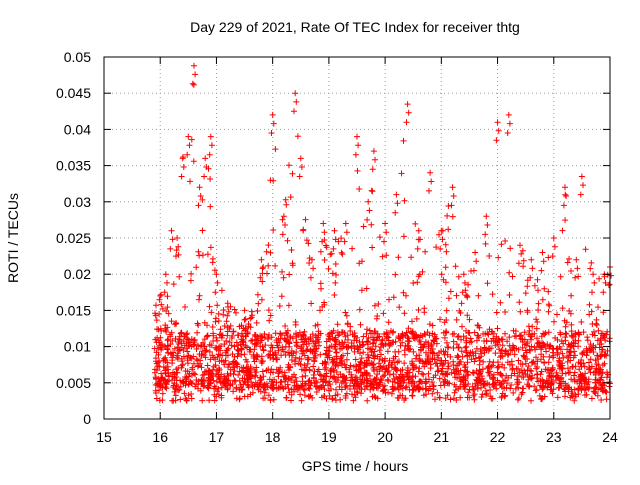 The height and width of the screenshot is (485, 640). Describe the element at coordinates (329, 437) in the screenshot. I see `x-tick-label: 19` at that location.